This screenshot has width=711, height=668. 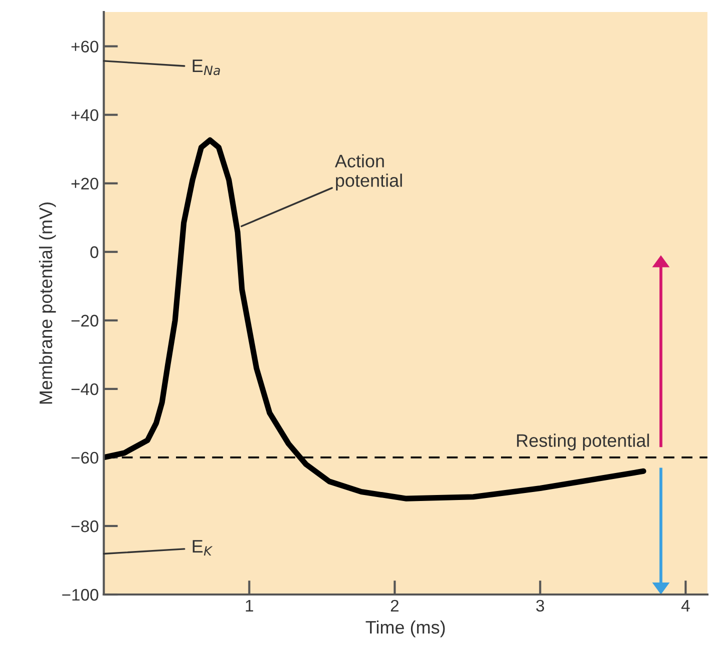 I want to click on x-axis-title: Time (ms), so click(x=405, y=629).